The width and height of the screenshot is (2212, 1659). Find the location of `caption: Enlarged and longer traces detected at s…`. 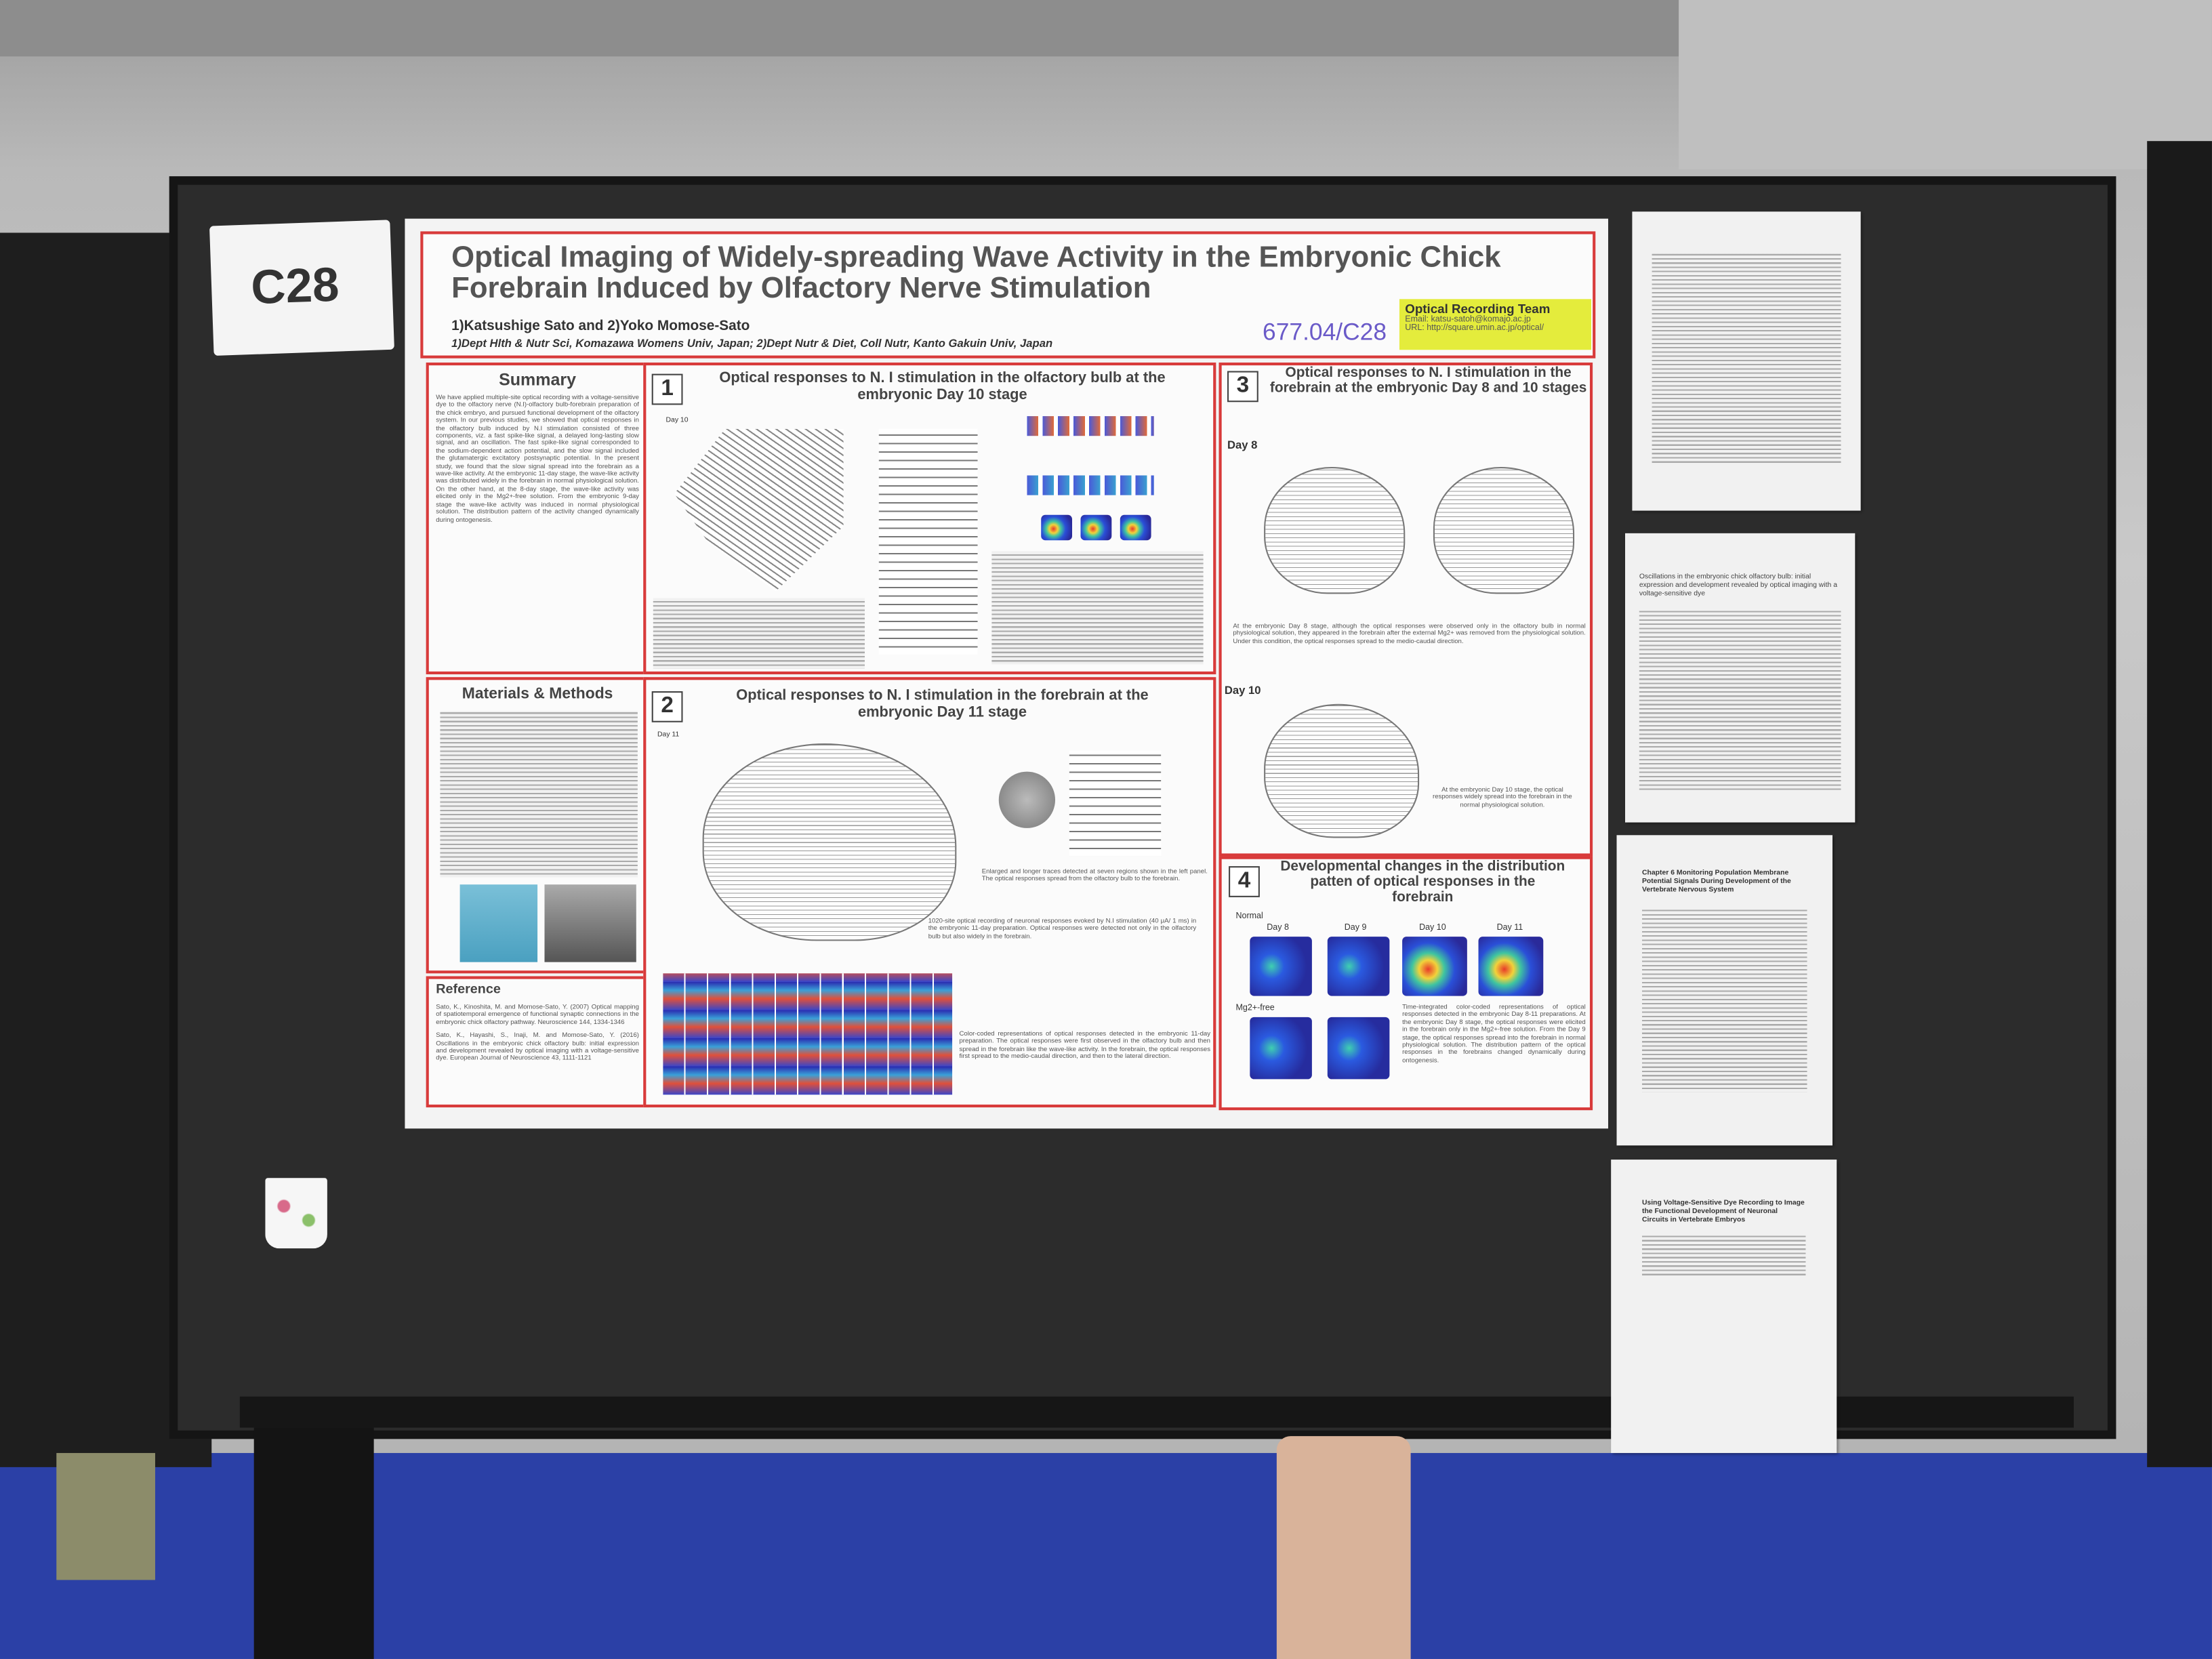

caption: Enlarged and longer traces detected at s… is located at coordinates (1094, 874).